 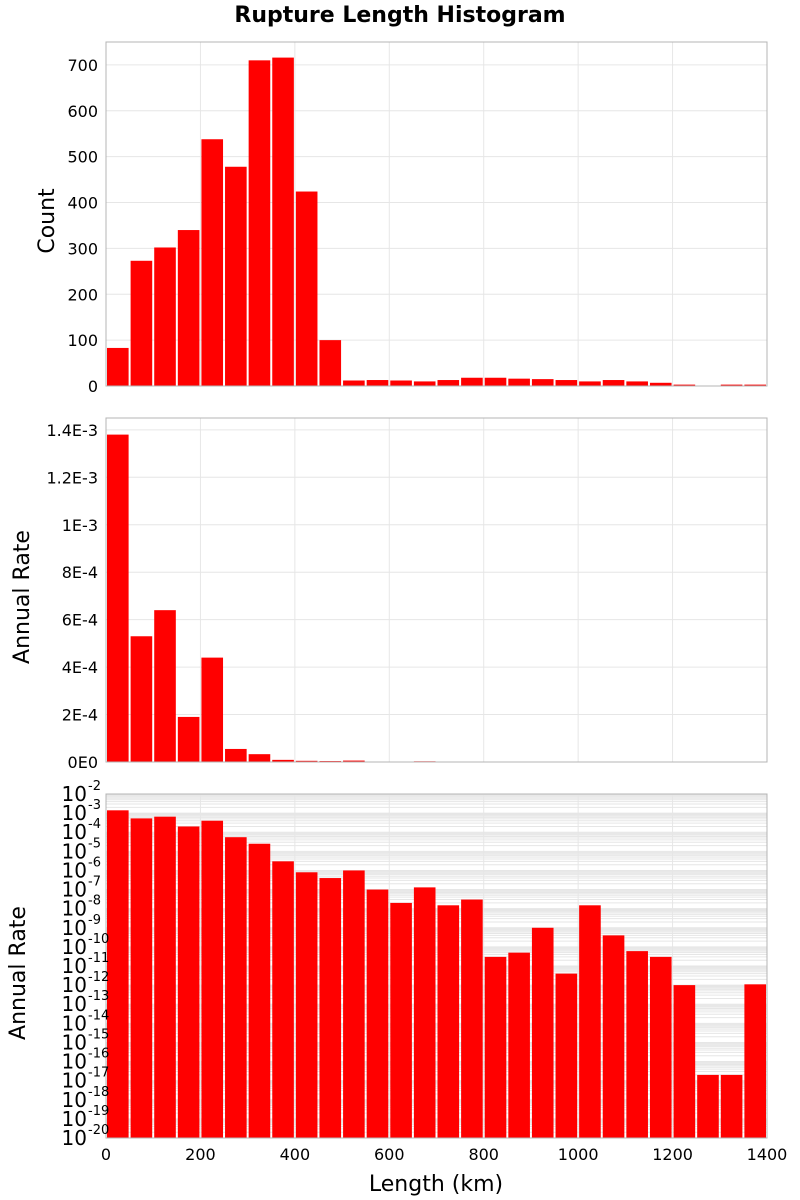 I want to click on y-tick-exponent: -13, so click(x=98, y=996).